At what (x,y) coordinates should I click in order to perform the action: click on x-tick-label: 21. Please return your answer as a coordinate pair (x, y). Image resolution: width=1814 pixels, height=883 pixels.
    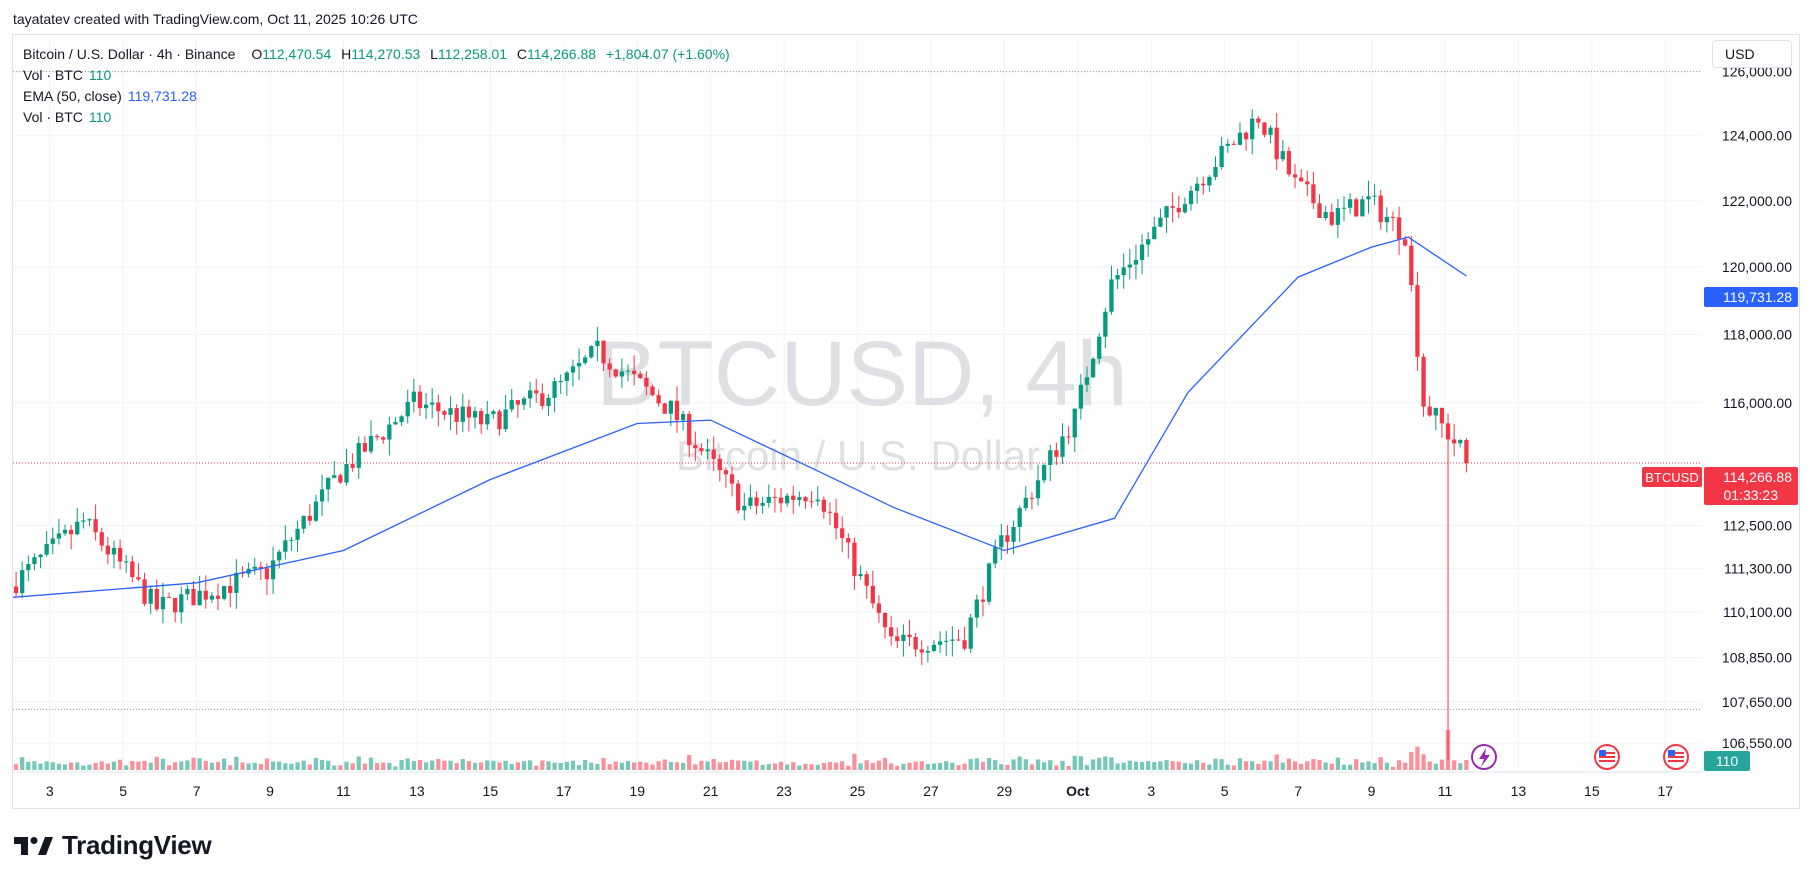
    Looking at the image, I should click on (711, 791).